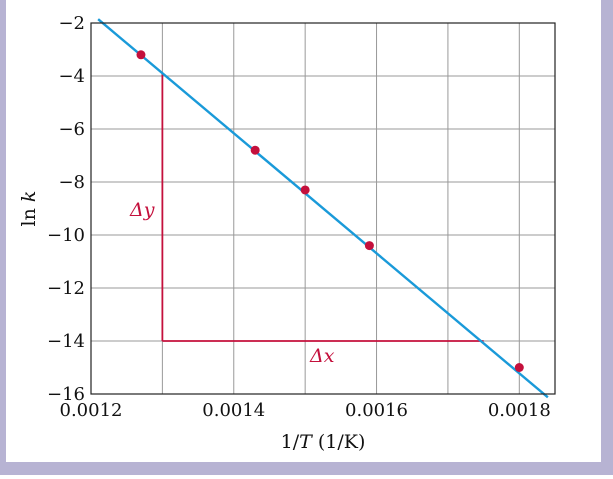 This screenshot has height=479, width=613. Describe the element at coordinates (142, 210) in the screenshot. I see `delta-y-annotation: Δy` at that location.